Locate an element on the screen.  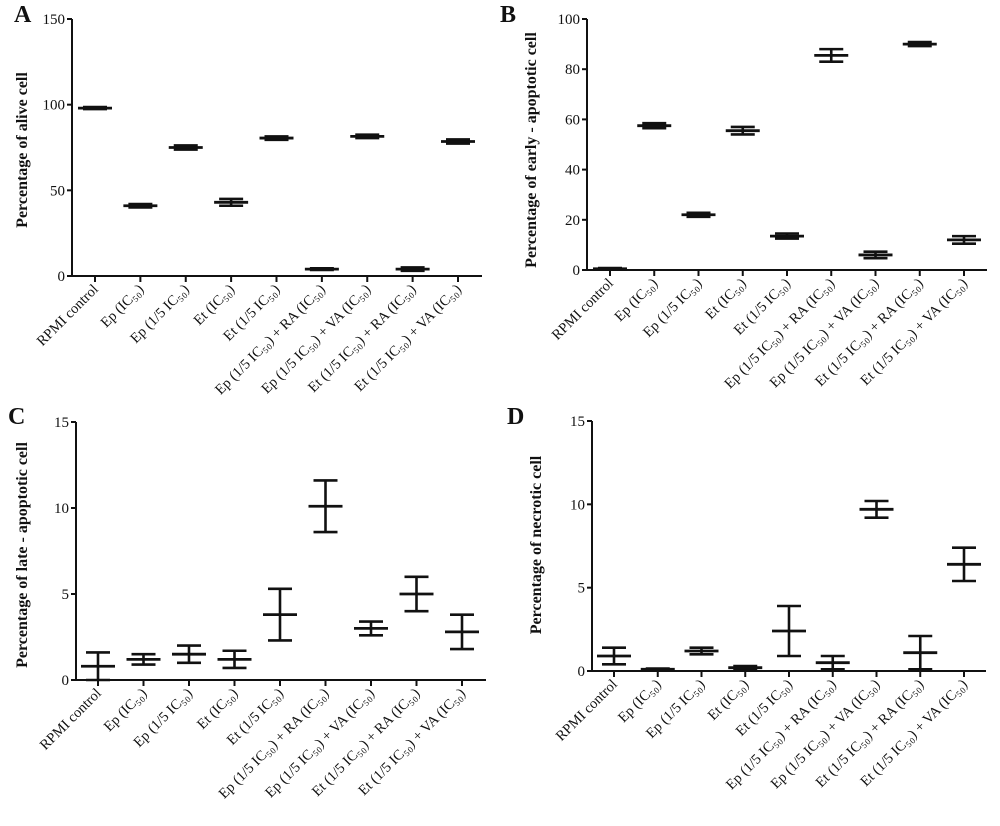
y-axis-title: Percentage of early - apoptotic cell is located at coordinates (531, 150).